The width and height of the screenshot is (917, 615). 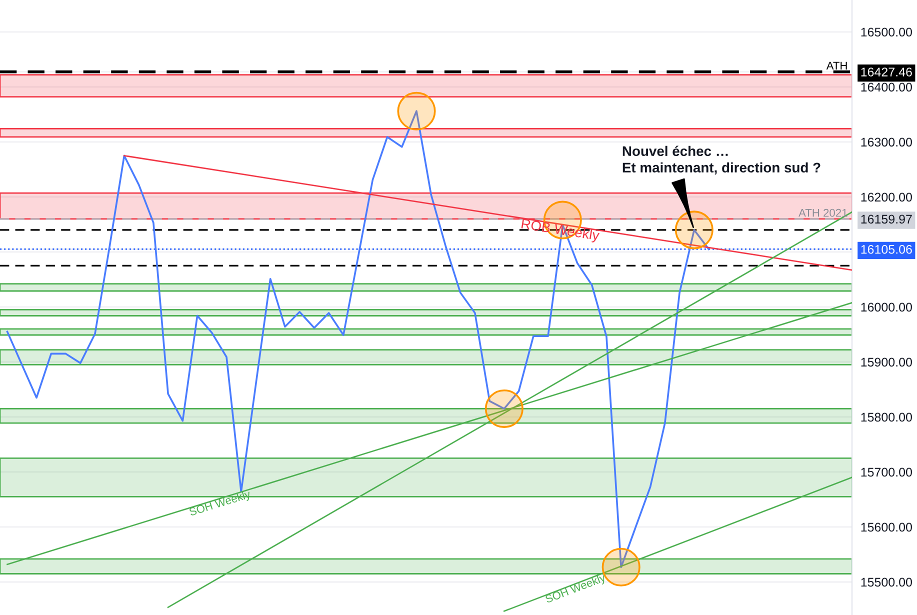 I want to click on y-tick-label: 16000.00, so click(x=886, y=307).